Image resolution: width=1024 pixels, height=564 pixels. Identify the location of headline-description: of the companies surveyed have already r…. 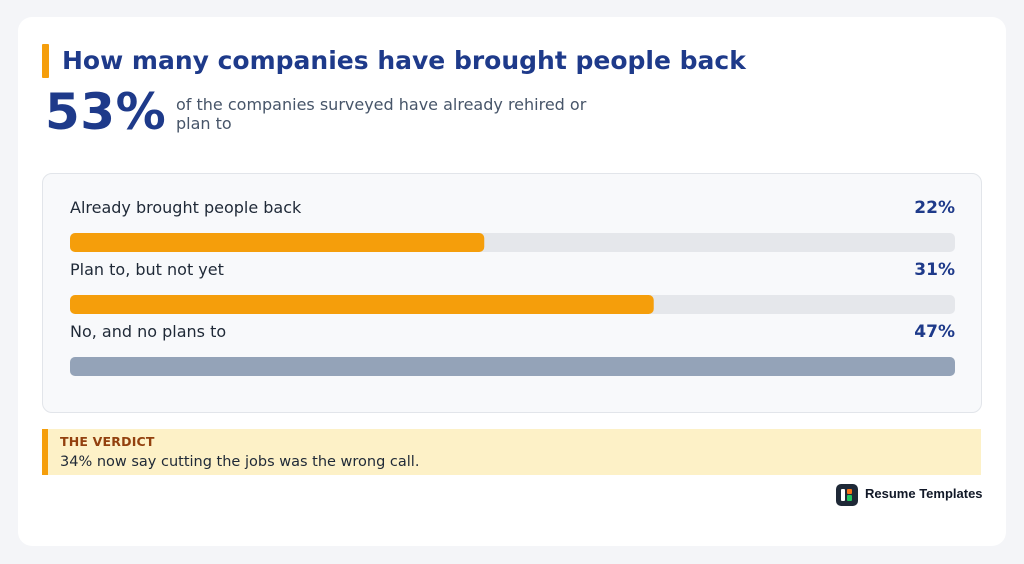
(381, 114).